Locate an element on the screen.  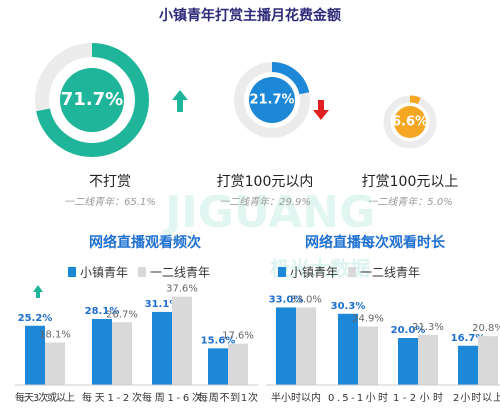
x-tick-label: 每周1-6次 is located at coordinates (172, 397).